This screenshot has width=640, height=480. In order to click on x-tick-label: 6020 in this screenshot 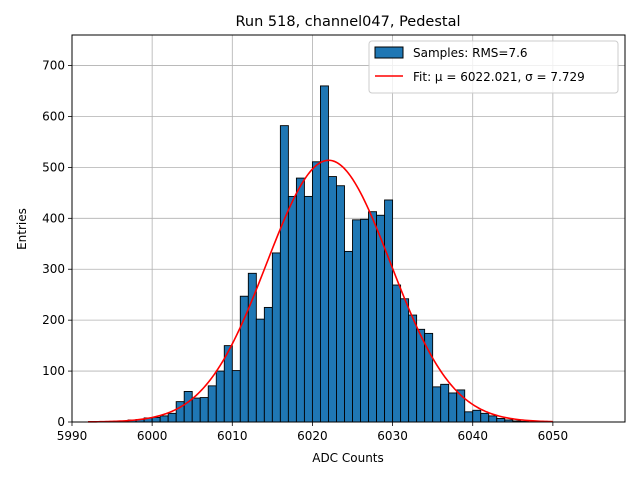, I will do `click(312, 436)`.